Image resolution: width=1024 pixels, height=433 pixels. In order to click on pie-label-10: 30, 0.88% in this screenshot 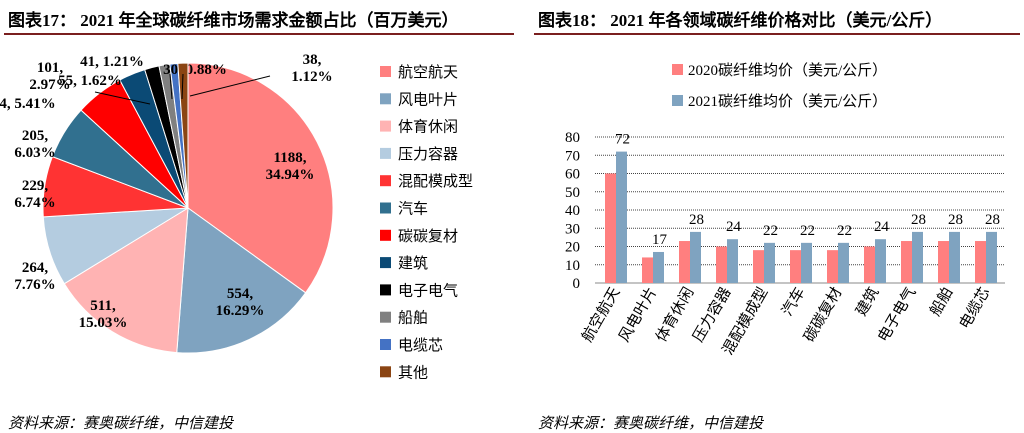, I will do `click(195, 70)`.